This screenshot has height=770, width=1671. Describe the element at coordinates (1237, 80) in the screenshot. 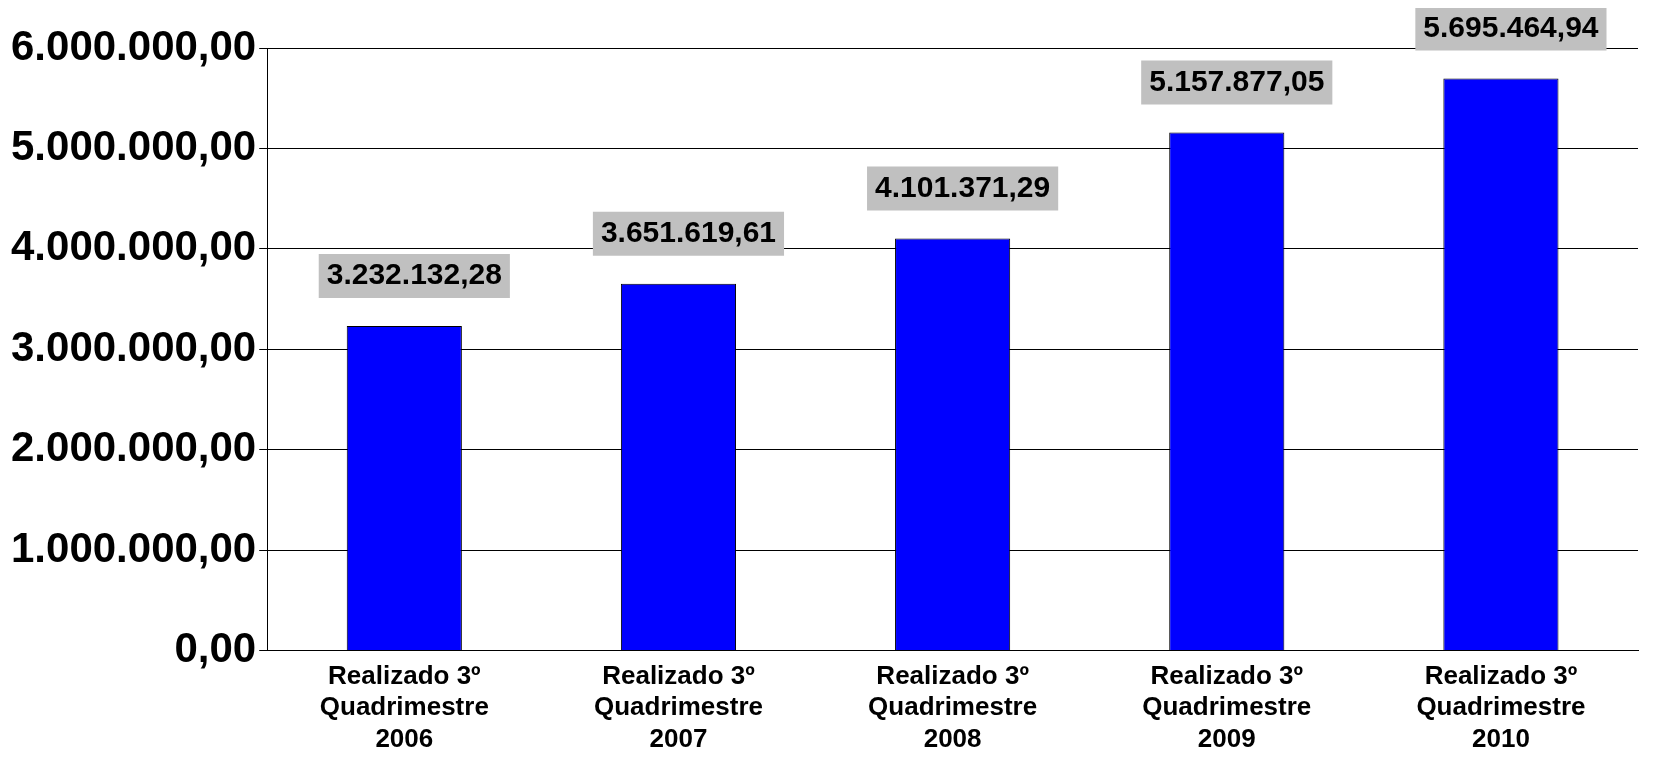

I see `data-label: 5.157.877,05` at that location.